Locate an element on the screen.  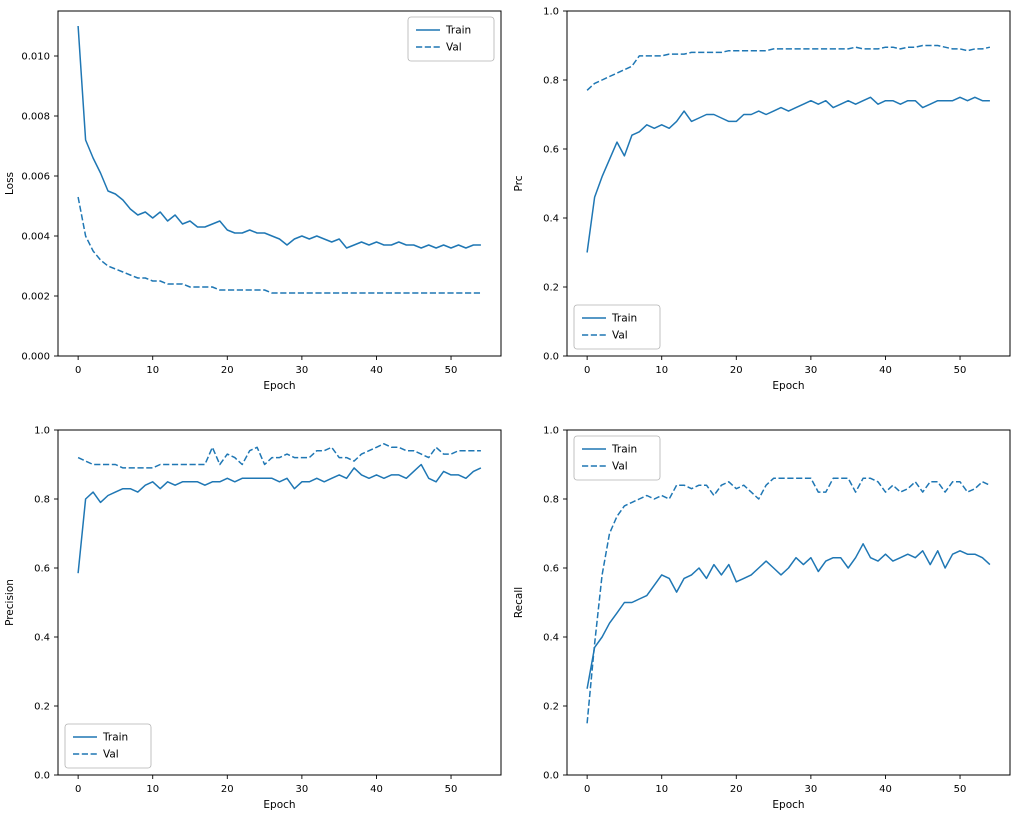
y-tick-label: 0.000 is located at coordinates (35, 357).